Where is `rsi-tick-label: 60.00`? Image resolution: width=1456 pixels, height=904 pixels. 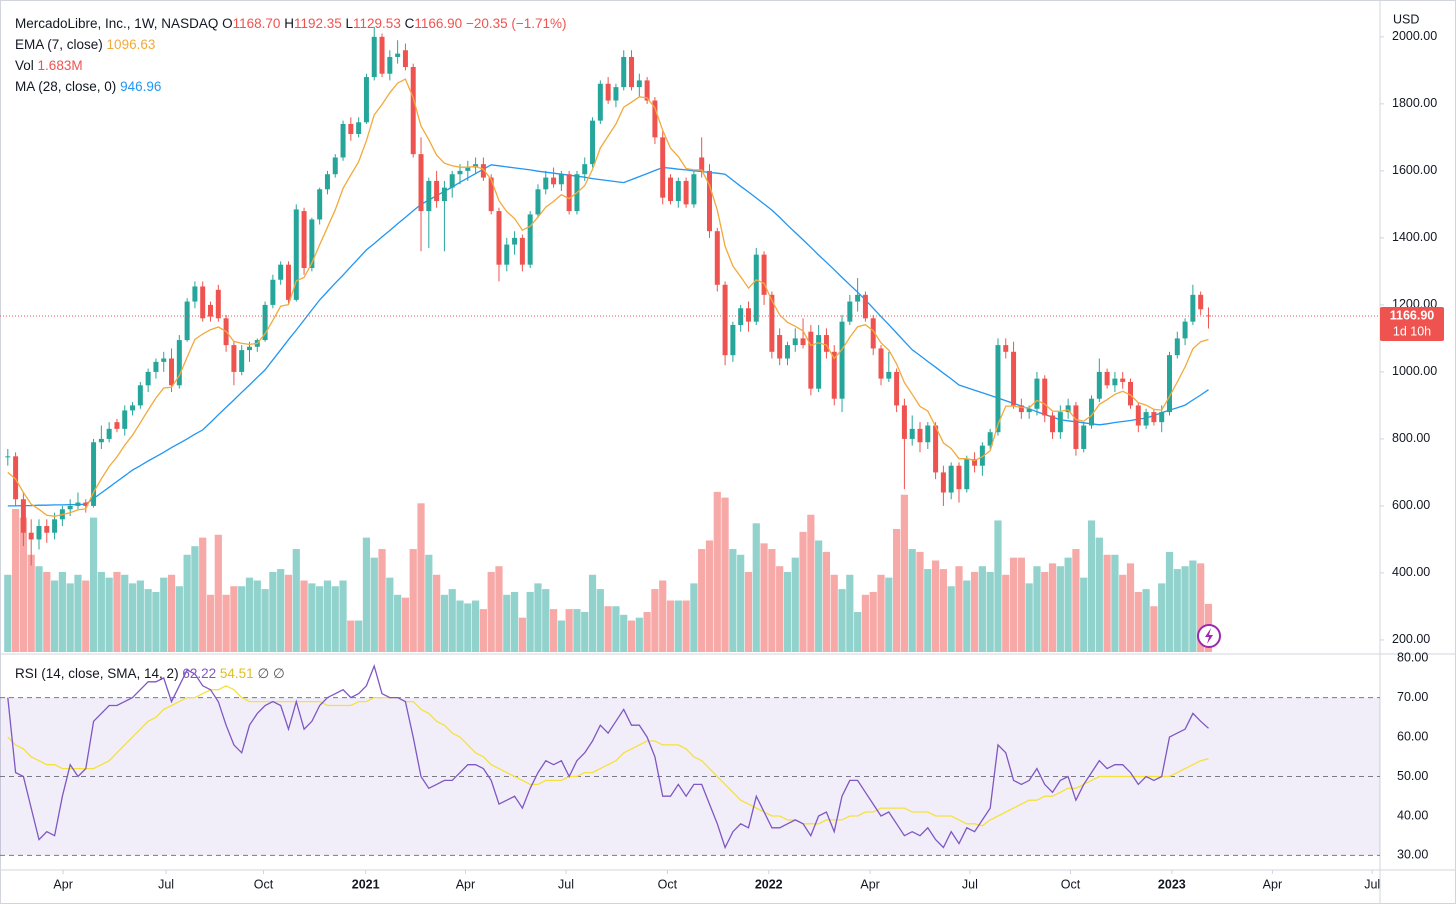 rsi-tick-label: 60.00 is located at coordinates (1412, 736).